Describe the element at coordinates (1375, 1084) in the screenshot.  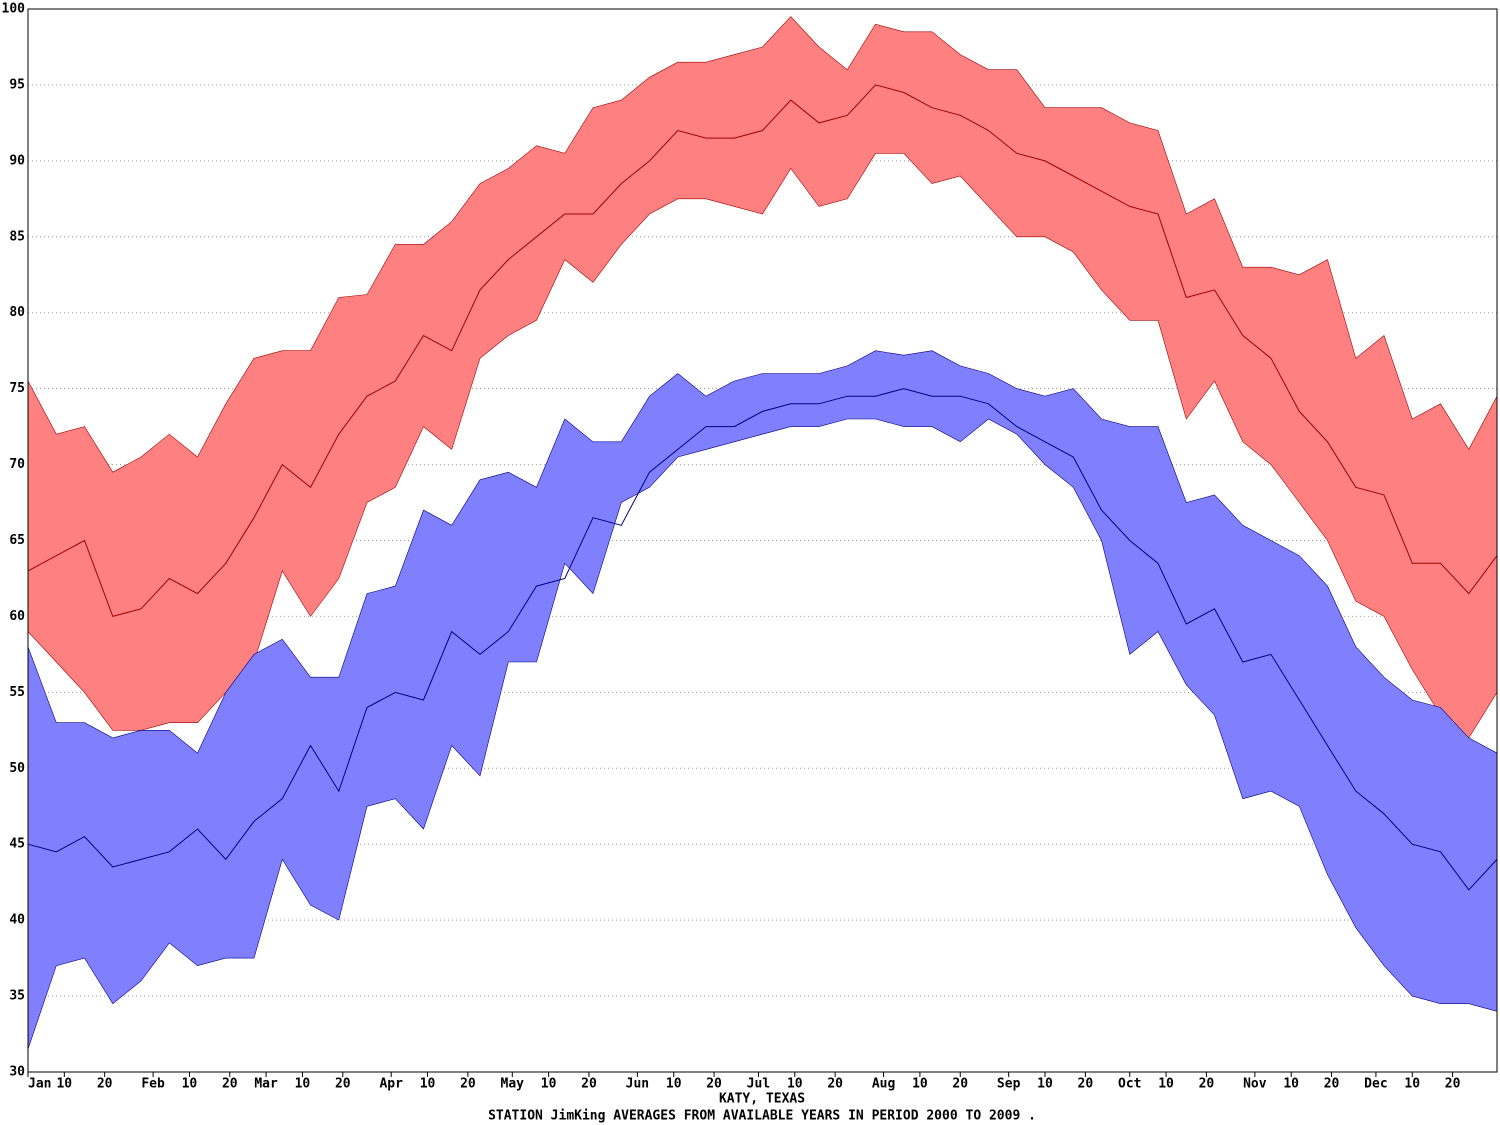
I see `x-tick-label: Dec` at that location.